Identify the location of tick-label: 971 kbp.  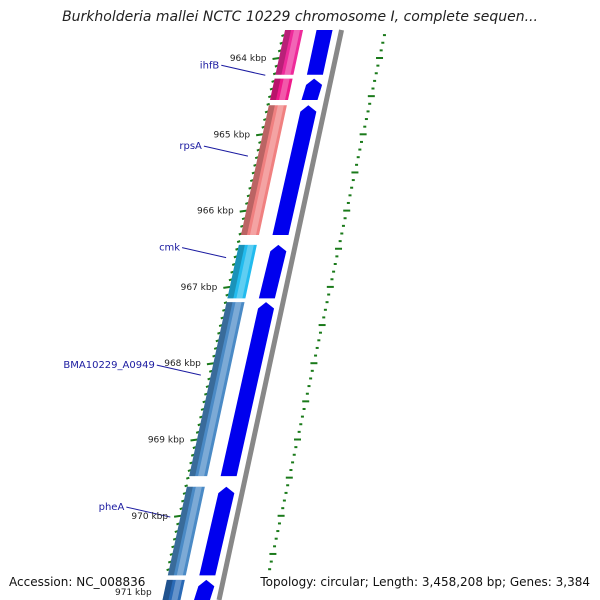
(133, 593).